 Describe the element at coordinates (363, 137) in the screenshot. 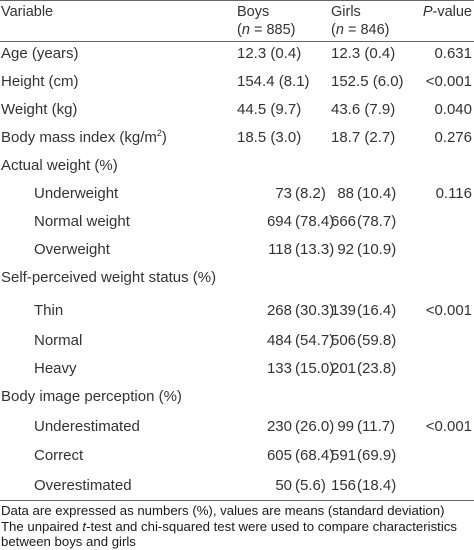

I see `girls-value: 18.7 (2.7)` at that location.